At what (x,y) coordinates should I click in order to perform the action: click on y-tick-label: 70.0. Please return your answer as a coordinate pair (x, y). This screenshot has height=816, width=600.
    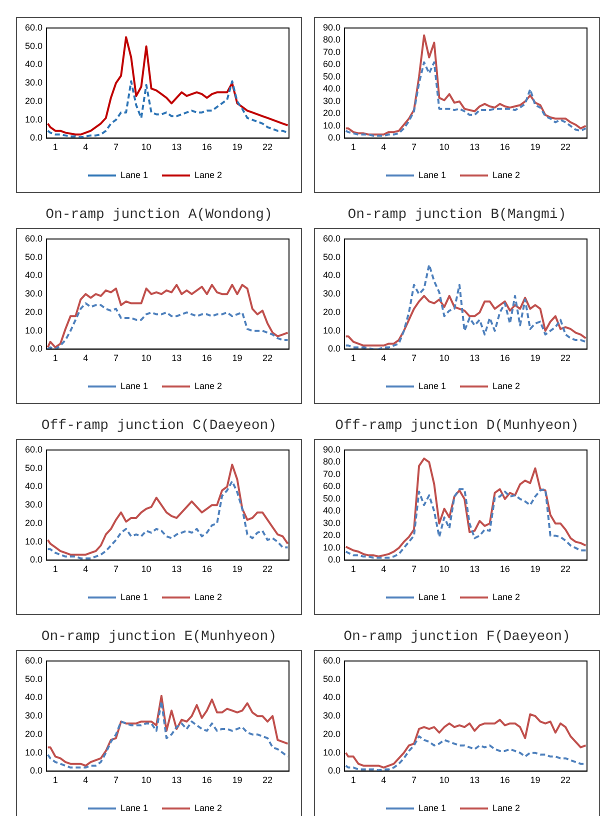
    Looking at the image, I should click on (331, 51).